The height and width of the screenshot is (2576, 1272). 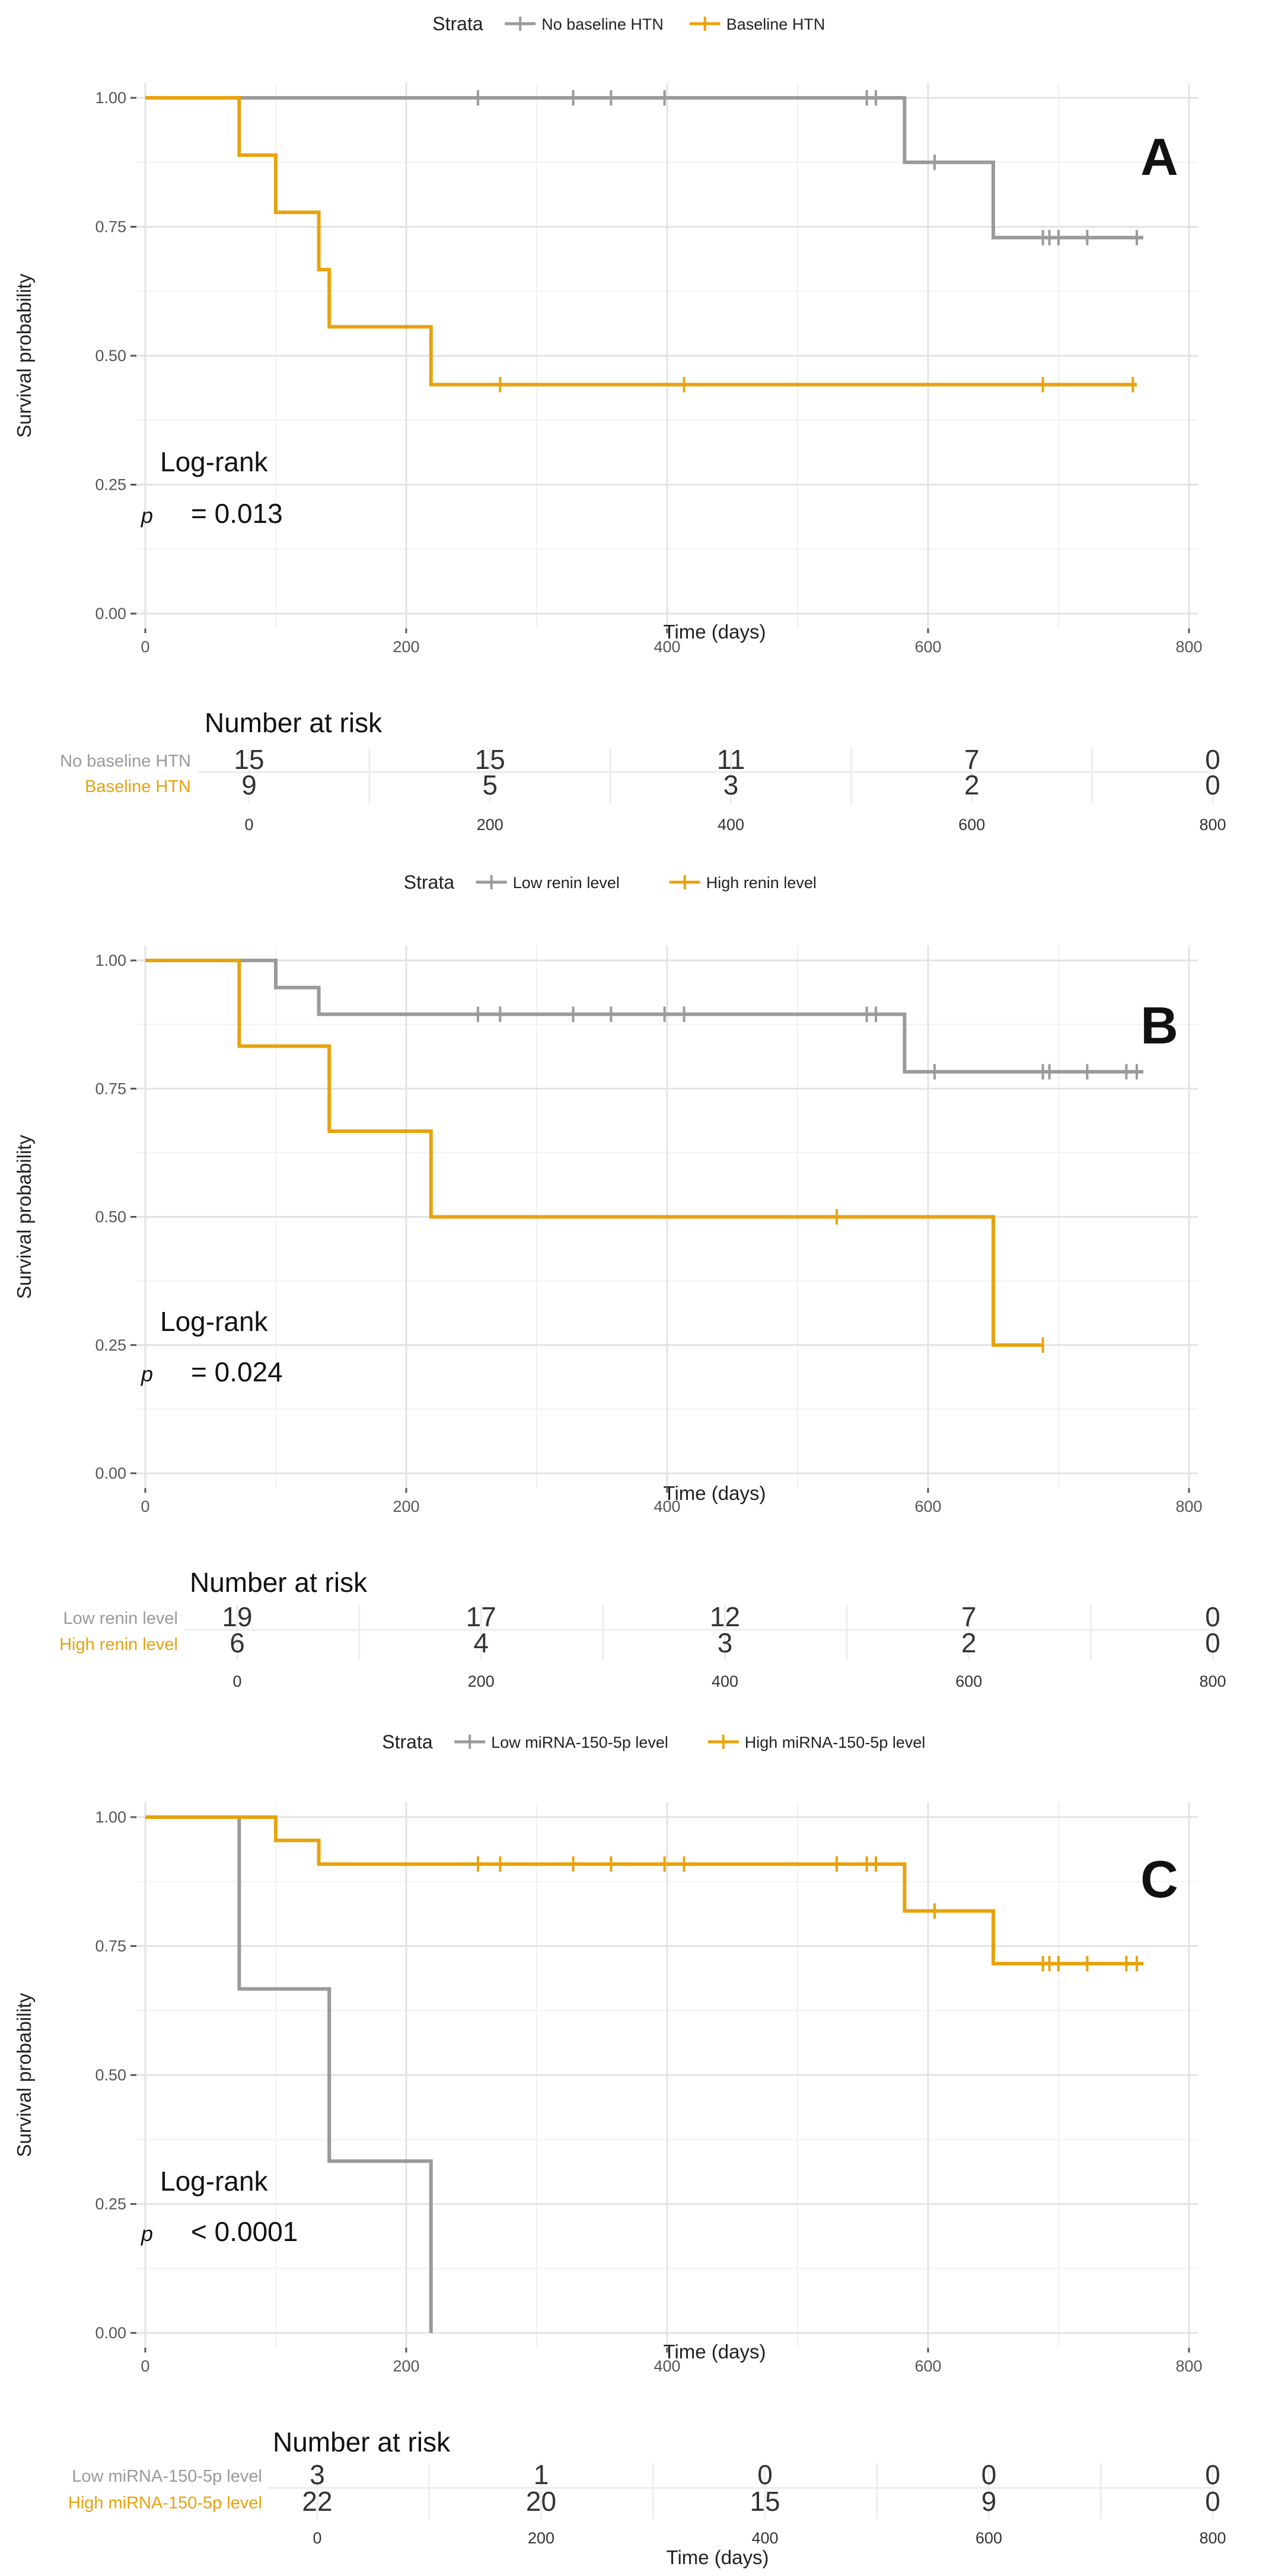 I want to click on p-symbol: p, so click(x=147, y=2233).